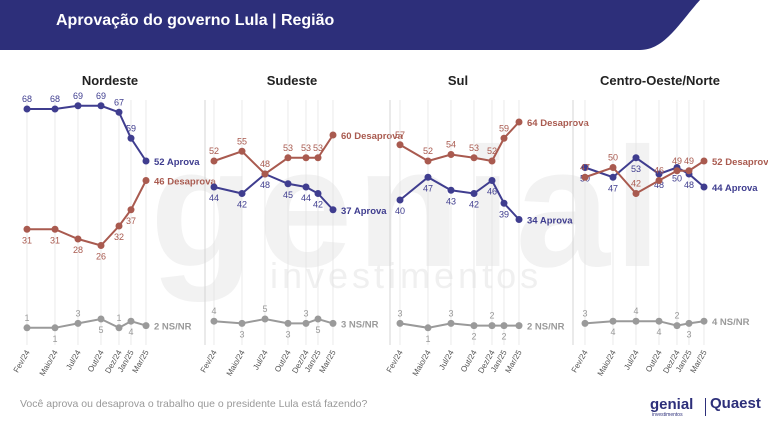 Image resolution: width=768 pixels, height=428 pixels. What do you see at coordinates (317, 330) in the screenshot?
I see `data-label-1-2-5: 5` at bounding box center [317, 330].